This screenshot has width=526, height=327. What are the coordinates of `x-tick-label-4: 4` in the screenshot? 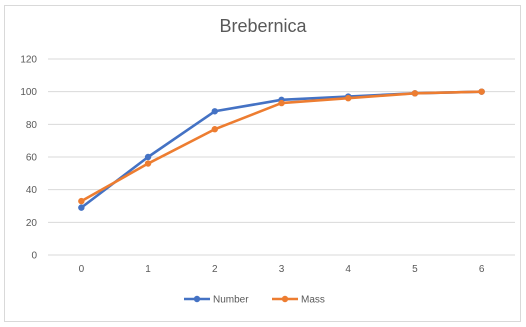 It's located at (348, 269).